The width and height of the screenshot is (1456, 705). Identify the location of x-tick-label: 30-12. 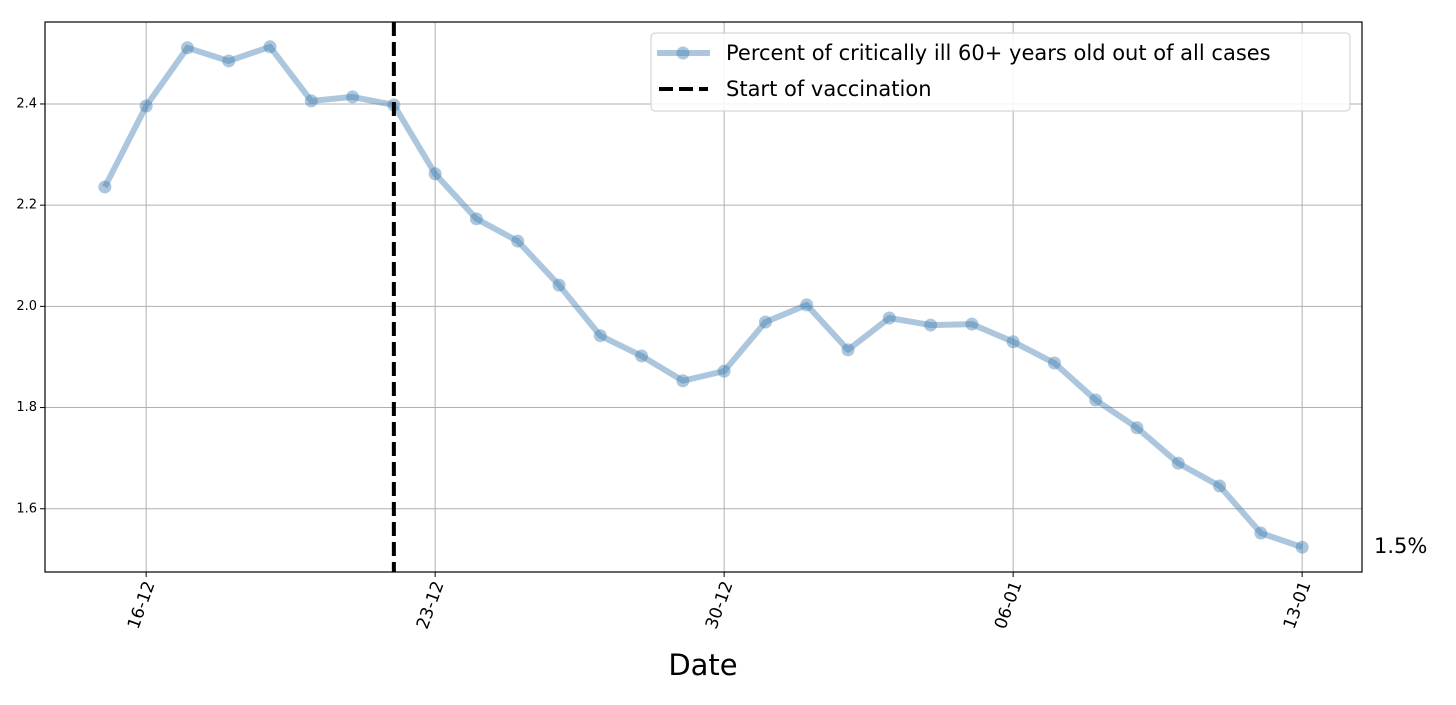
(720, 605).